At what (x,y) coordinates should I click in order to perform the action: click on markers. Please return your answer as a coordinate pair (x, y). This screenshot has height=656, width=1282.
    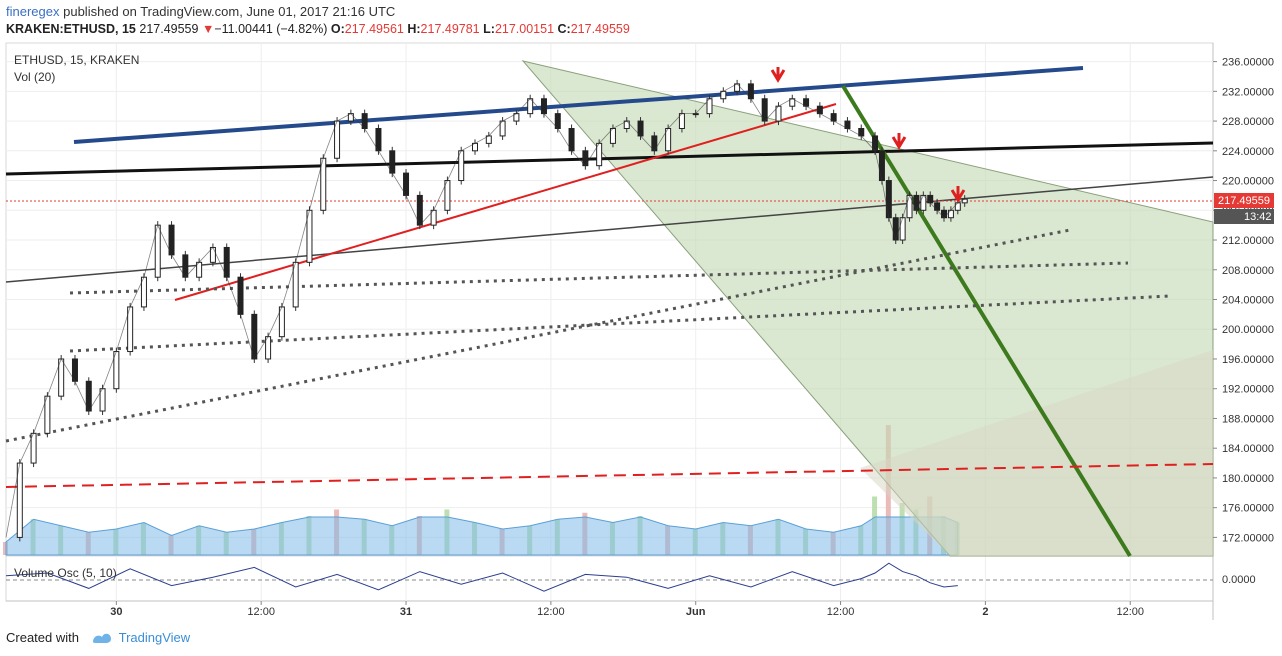
    Looking at the image, I should click on (868, 135).